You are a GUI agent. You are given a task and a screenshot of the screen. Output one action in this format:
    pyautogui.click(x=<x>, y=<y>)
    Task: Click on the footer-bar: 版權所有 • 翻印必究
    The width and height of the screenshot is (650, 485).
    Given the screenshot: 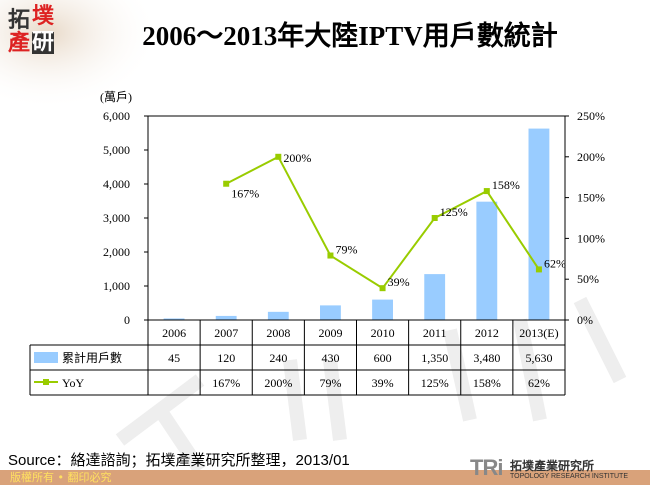 What is the action you would take?
    pyautogui.click(x=325, y=477)
    